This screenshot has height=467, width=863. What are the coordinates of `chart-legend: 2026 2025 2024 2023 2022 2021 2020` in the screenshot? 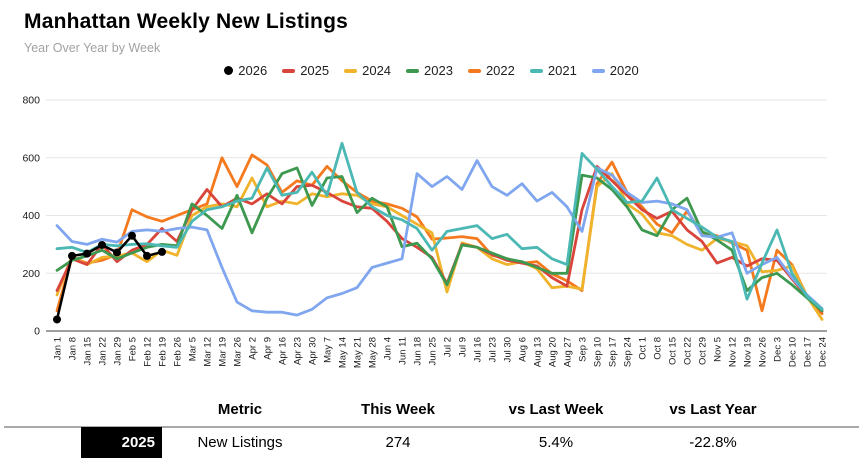 It's located at (431, 70).